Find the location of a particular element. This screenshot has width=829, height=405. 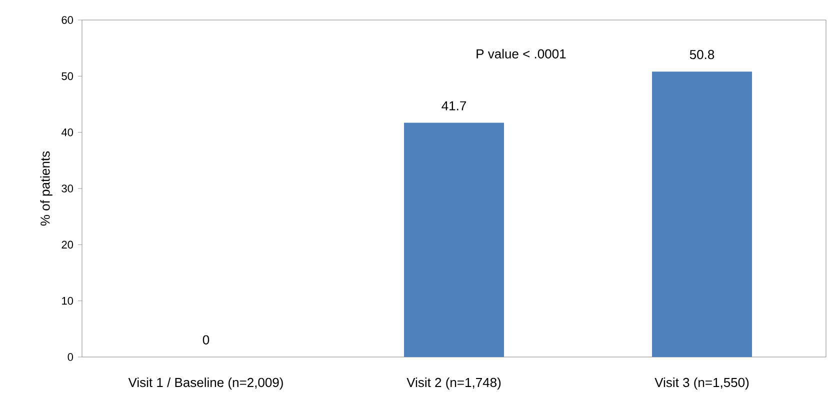

x-tick-label: Visit 2 (n=1,748) is located at coordinates (453, 384).